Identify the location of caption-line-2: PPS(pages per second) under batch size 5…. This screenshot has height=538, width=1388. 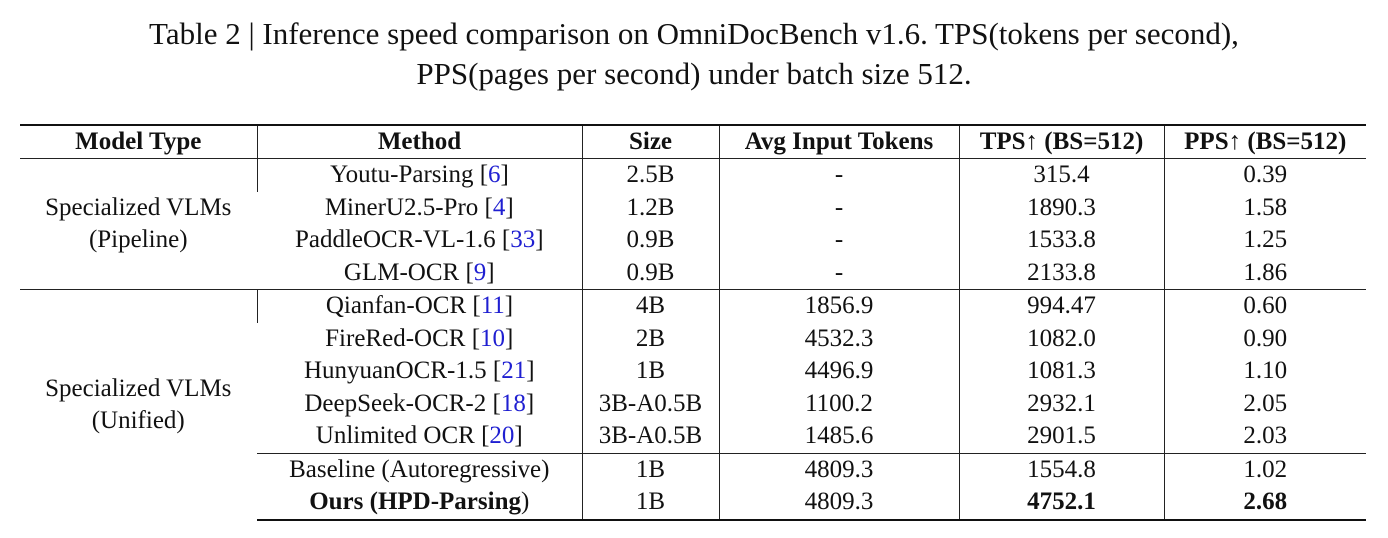
(694, 73).